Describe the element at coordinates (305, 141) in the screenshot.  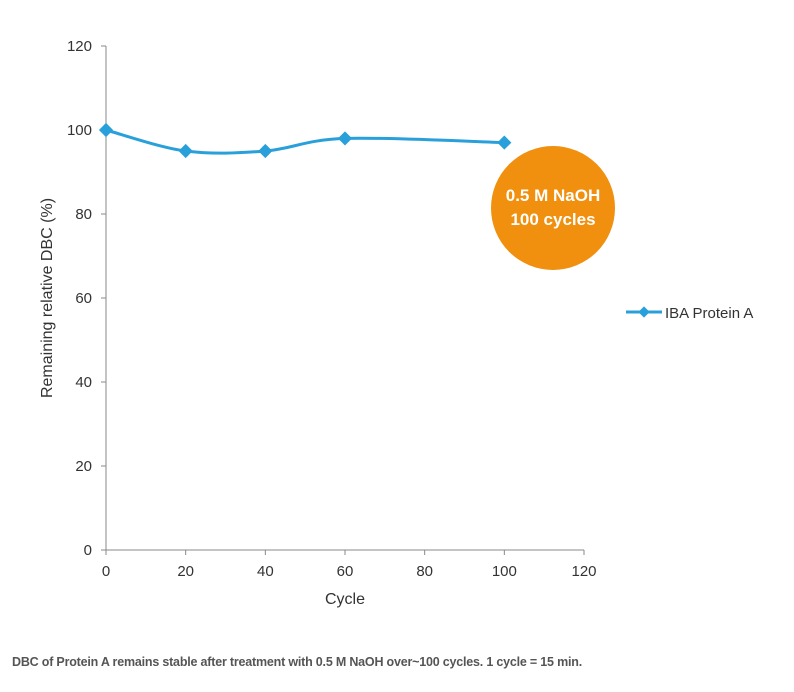
I see `series-line` at that location.